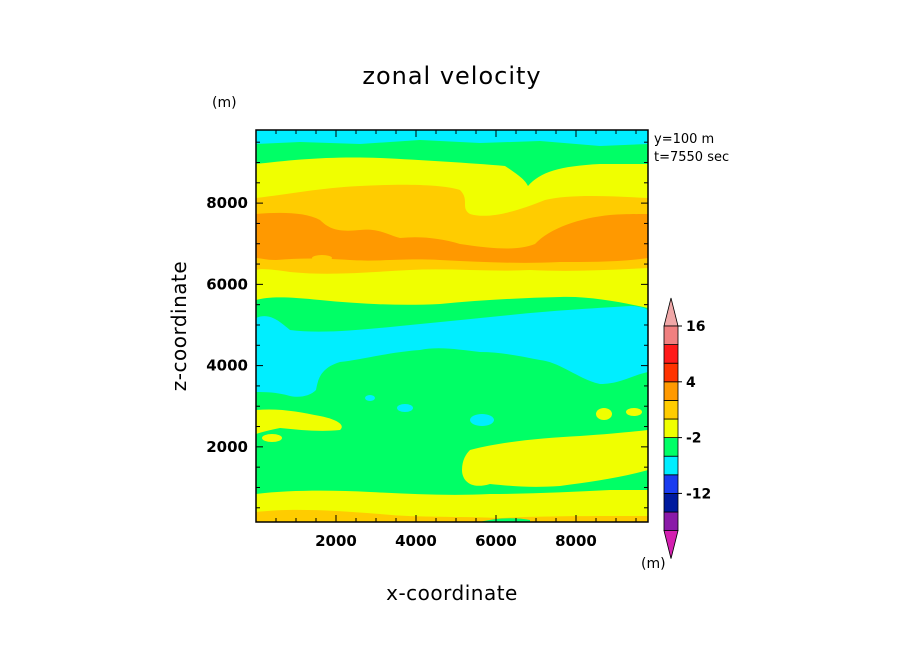  I want to click on x-tick-label: 4000, so click(416, 541).